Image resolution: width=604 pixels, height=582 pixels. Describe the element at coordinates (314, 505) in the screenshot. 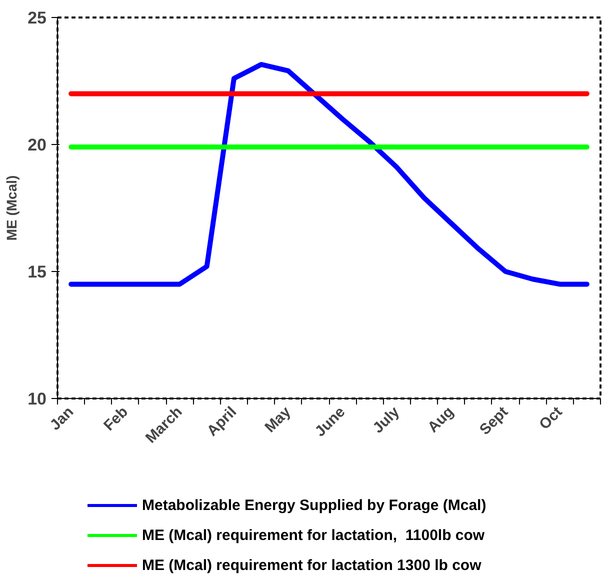

I see `legend-label: Metabolizable Energy Supplied by Forage (Mcal)` at that location.